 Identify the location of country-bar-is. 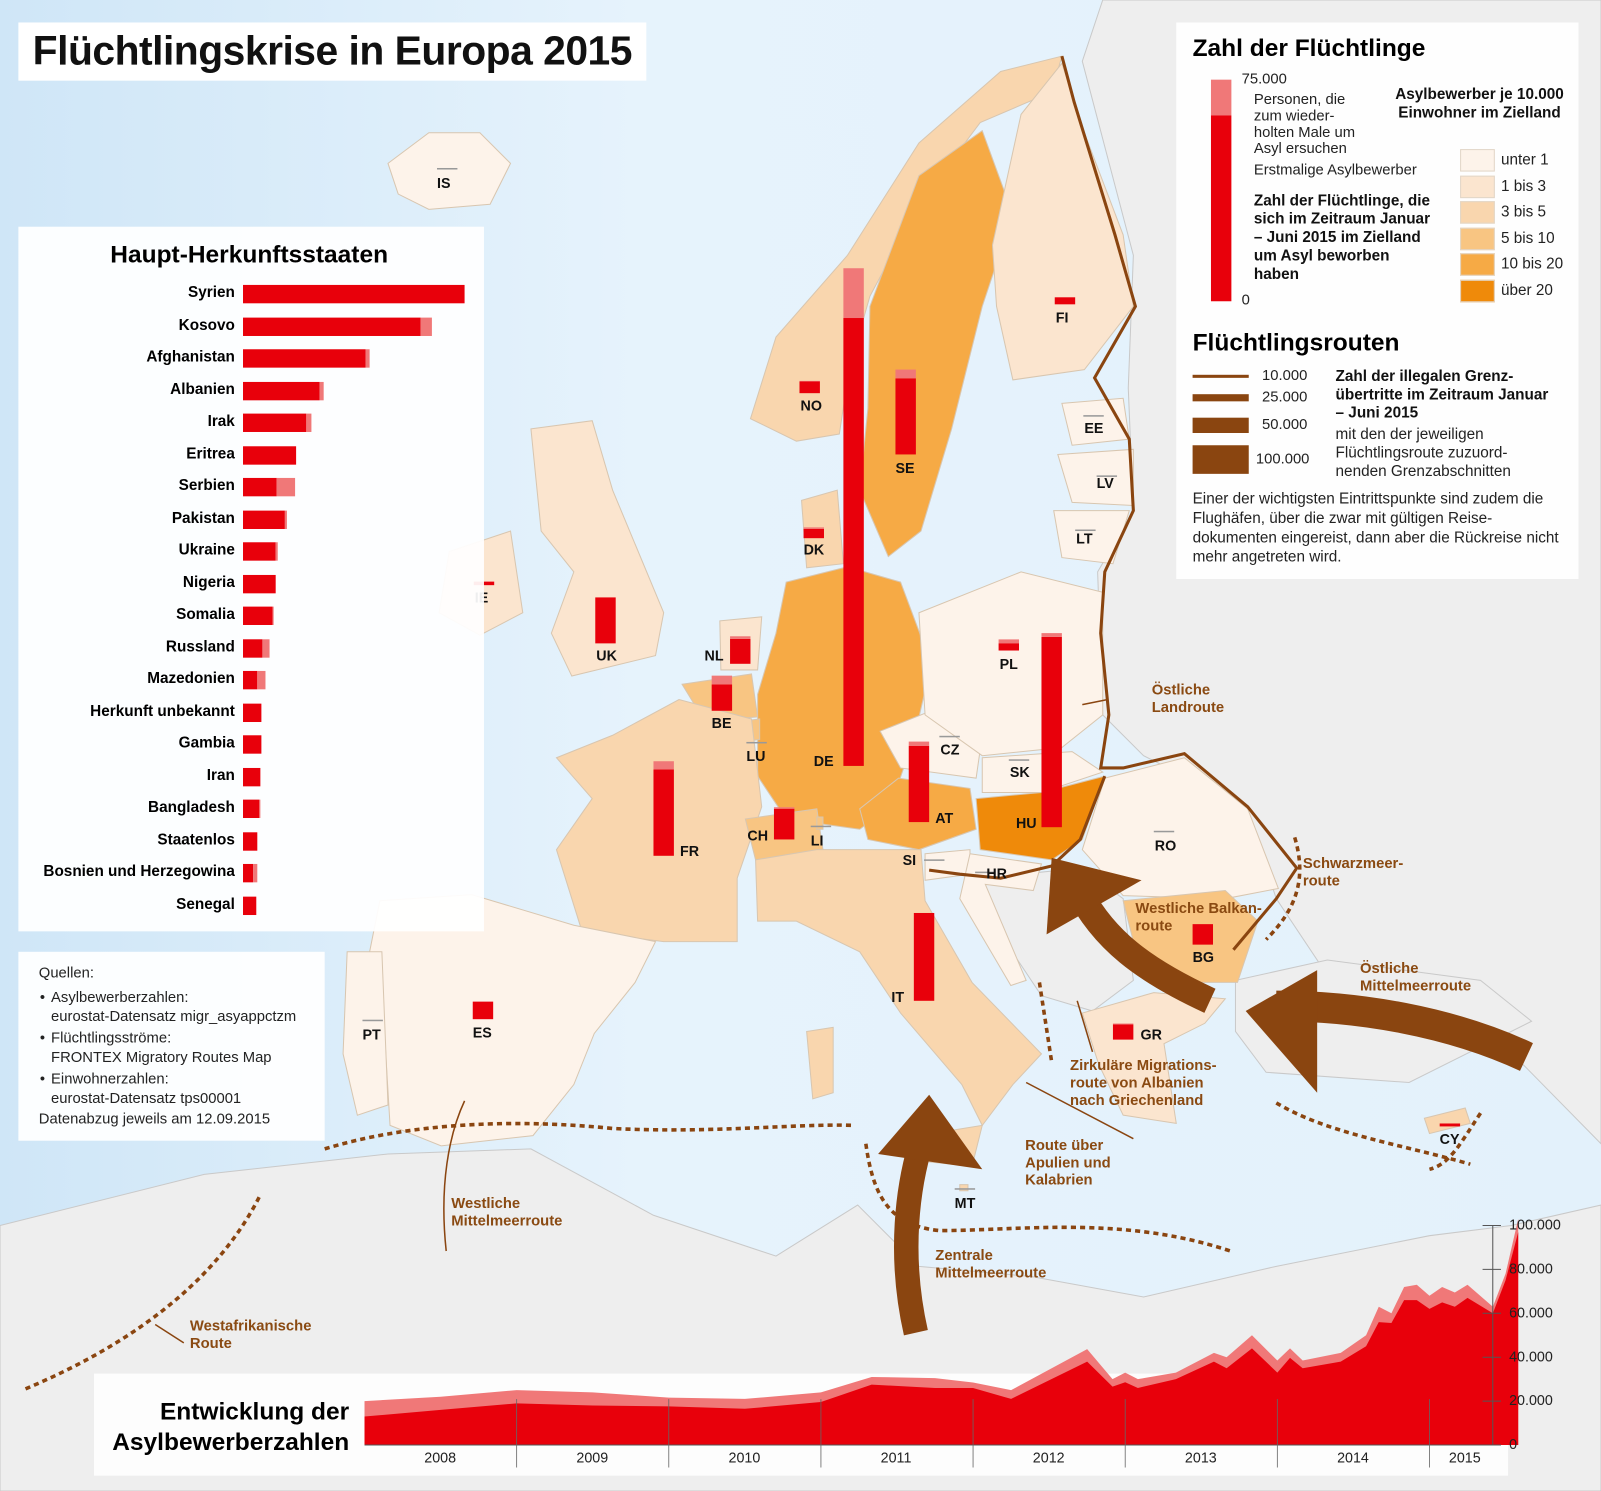
(447, 168).